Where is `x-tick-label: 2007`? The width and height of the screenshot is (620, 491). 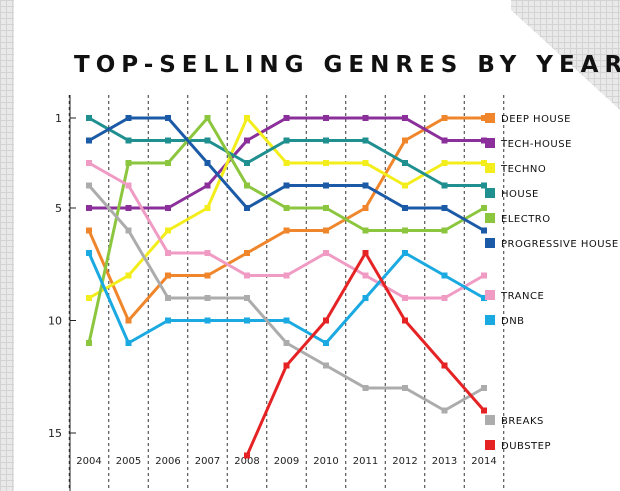 x-tick-label: 2007 is located at coordinates (207, 461).